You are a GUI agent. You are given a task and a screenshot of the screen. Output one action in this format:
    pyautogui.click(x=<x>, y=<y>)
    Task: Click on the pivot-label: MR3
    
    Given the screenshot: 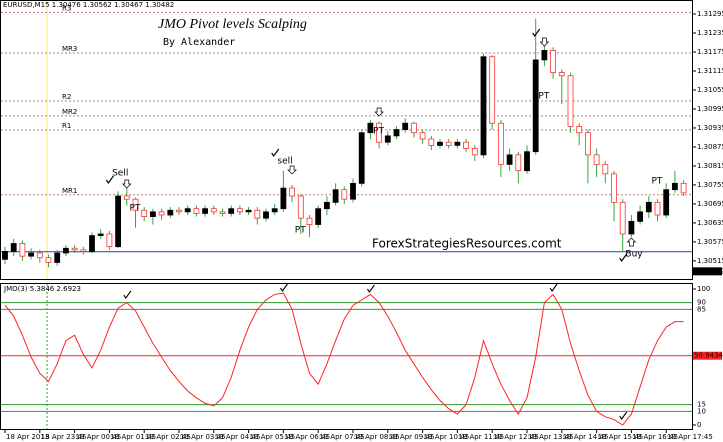 What is the action you would take?
    pyautogui.click(x=69, y=49)
    